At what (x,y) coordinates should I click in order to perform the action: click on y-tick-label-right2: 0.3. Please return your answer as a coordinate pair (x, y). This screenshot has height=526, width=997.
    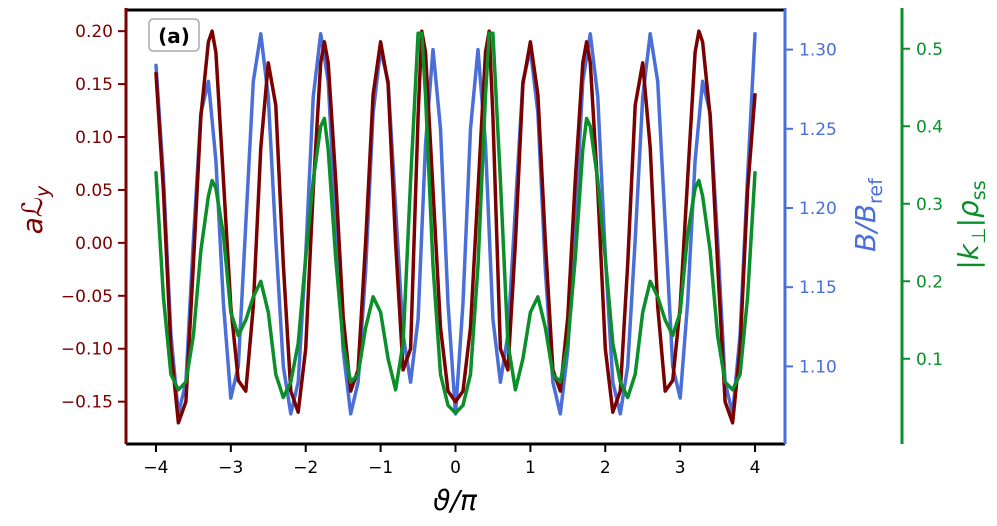
    Looking at the image, I should click on (929, 205).